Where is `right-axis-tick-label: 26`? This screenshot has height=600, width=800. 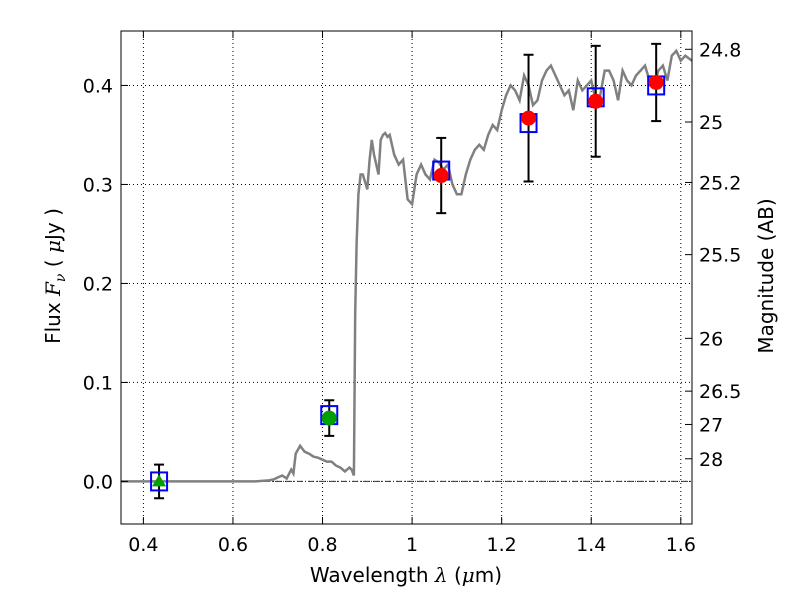
right-axis-tick-label: 26 is located at coordinates (711, 339).